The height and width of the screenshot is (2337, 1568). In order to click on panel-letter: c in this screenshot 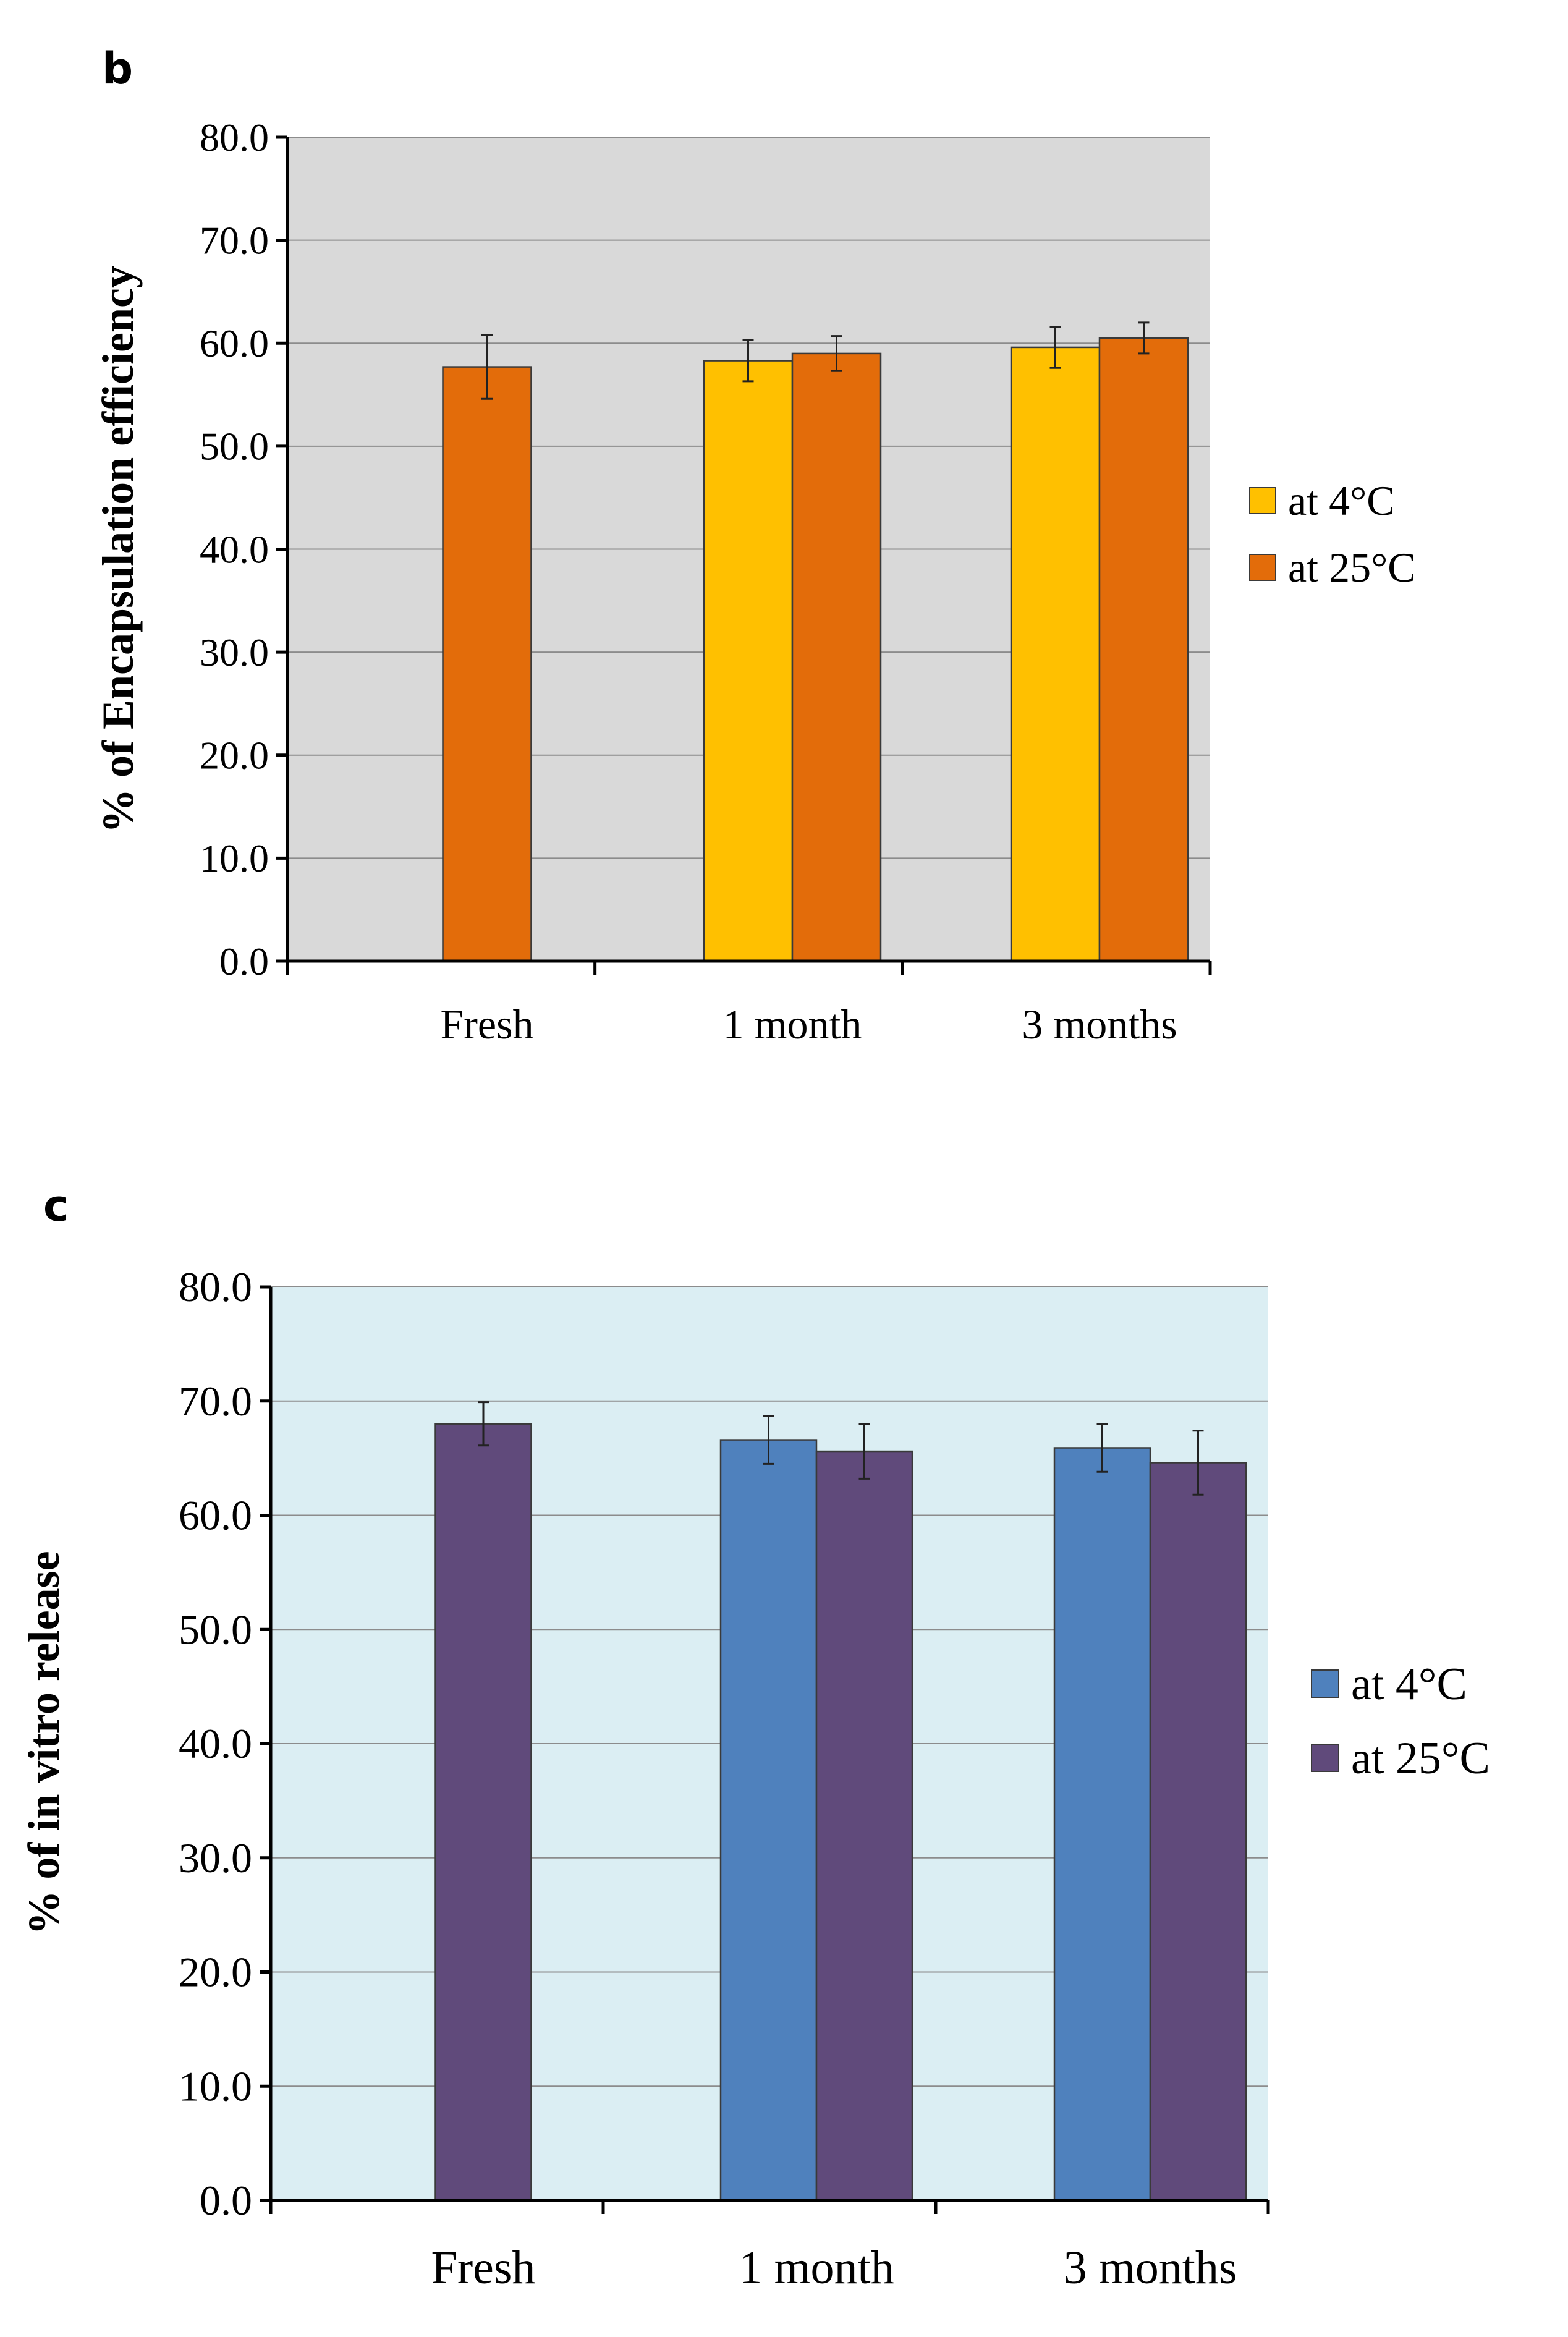, I will do `click(56, 1206)`.